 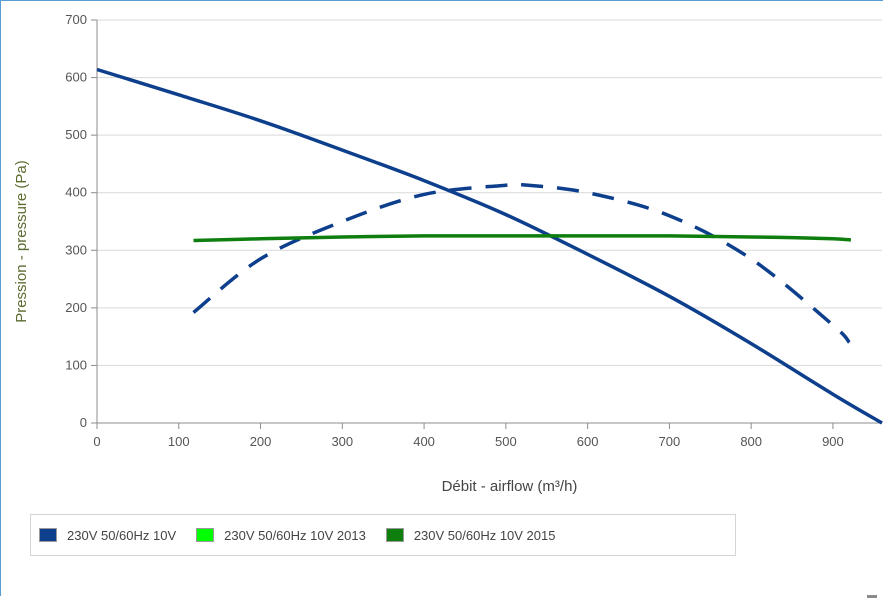 What do you see at coordinates (588, 441) in the screenshot?
I see `x-tick-label: 600` at bounding box center [588, 441].